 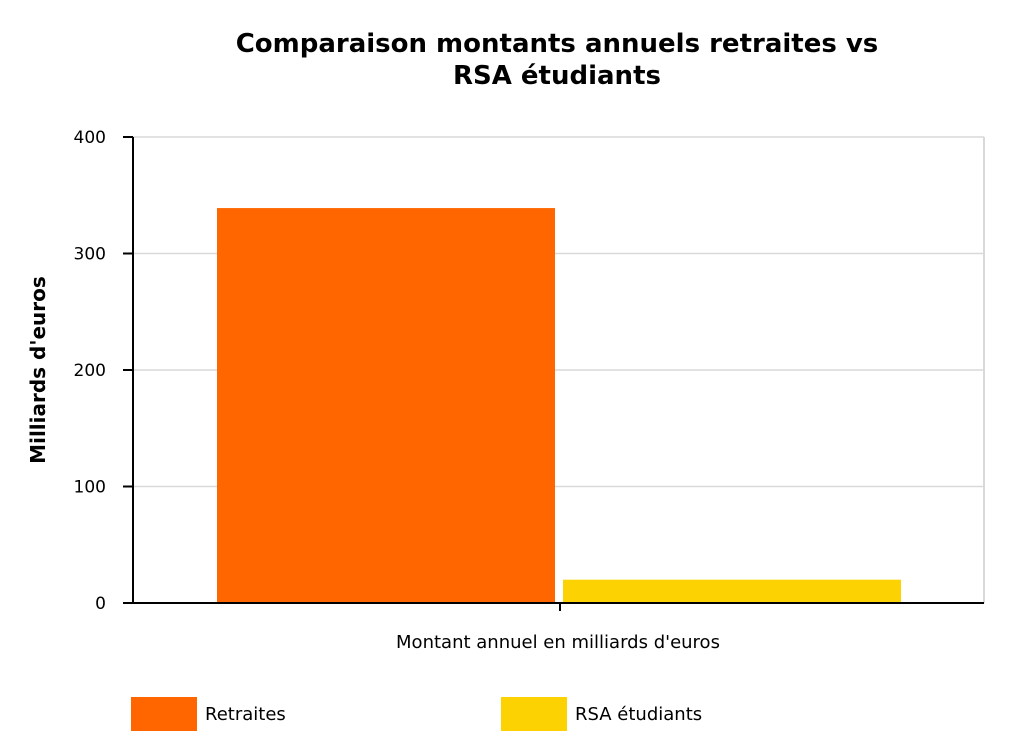 I want to click on chart-title-line-2: RSA étudiants, so click(x=557, y=76).